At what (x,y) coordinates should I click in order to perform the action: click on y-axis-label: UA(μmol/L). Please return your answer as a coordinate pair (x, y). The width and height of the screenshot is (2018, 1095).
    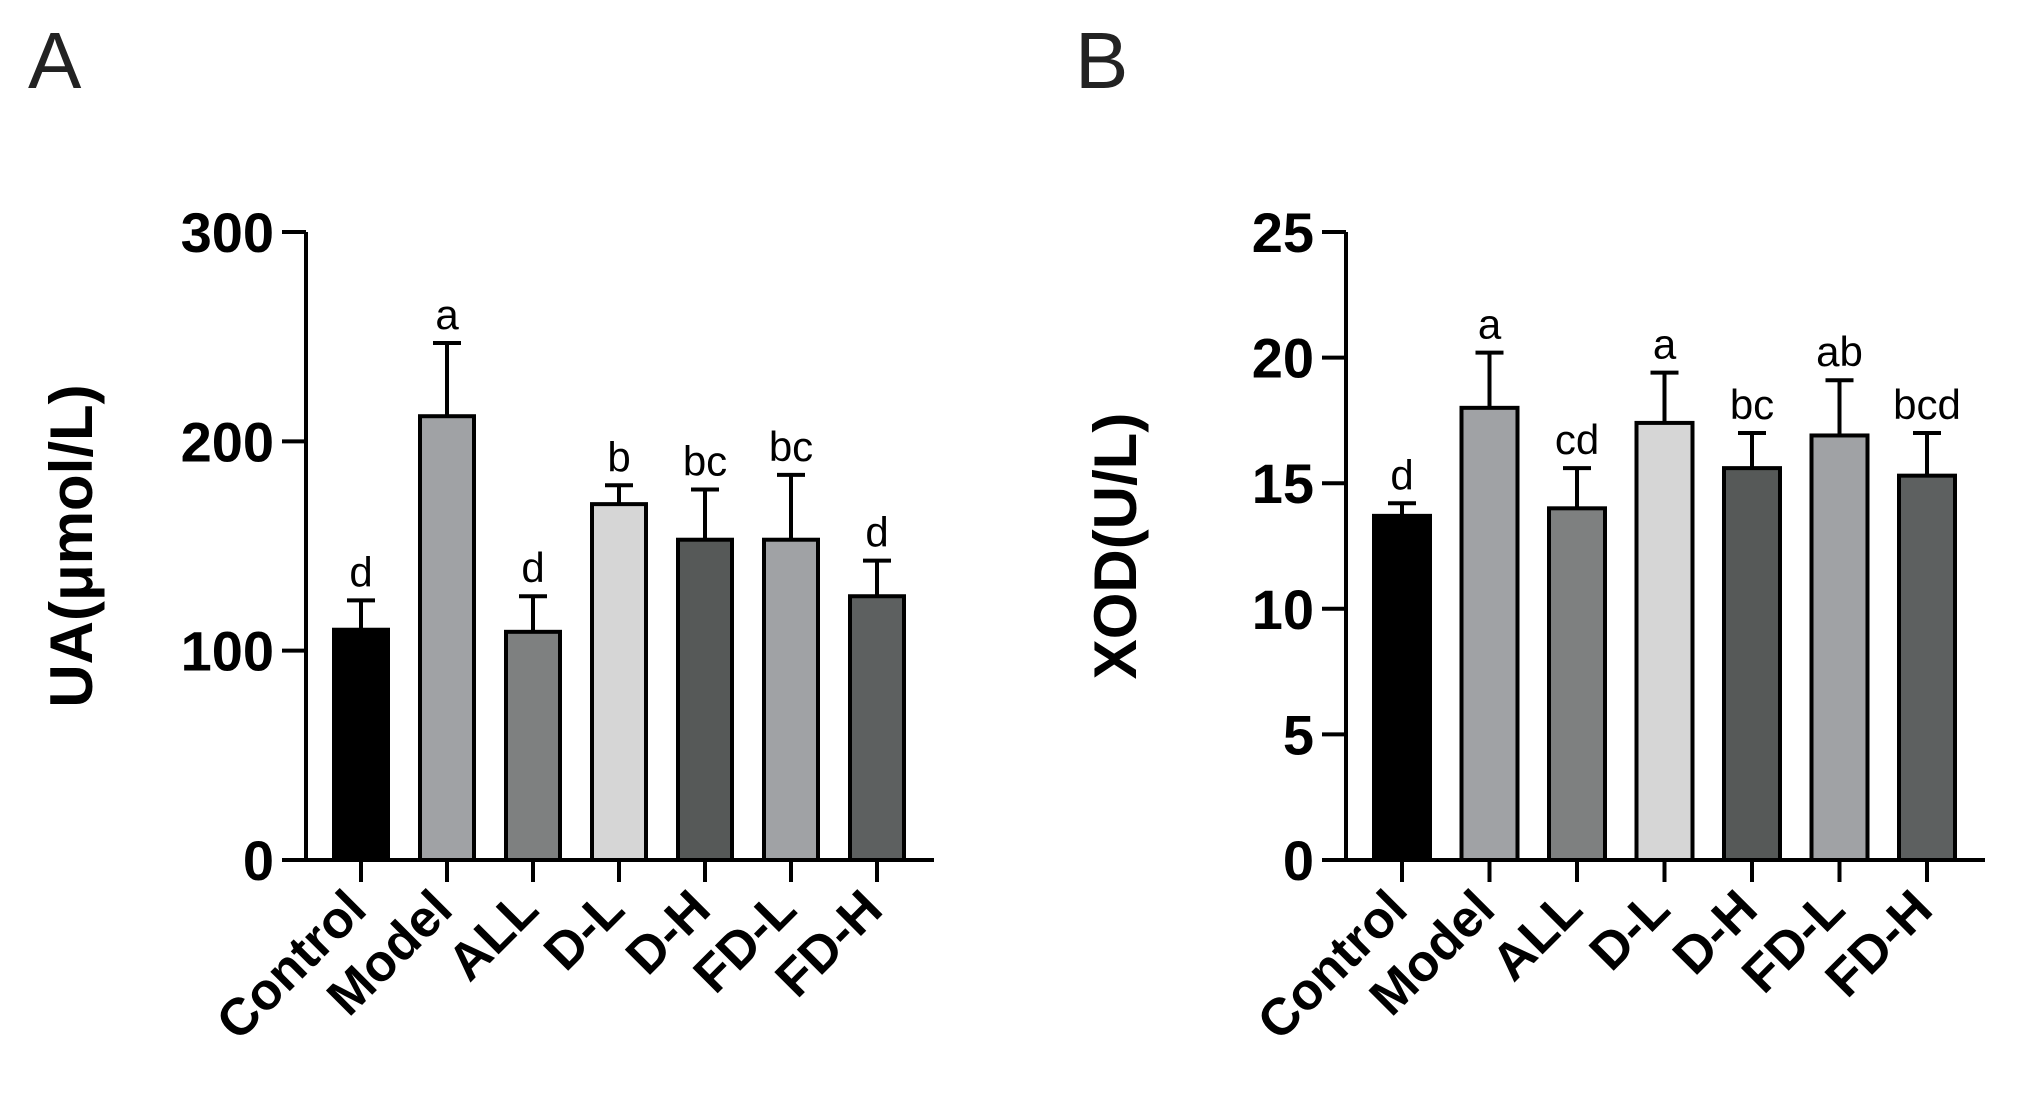
    Looking at the image, I should click on (71, 545).